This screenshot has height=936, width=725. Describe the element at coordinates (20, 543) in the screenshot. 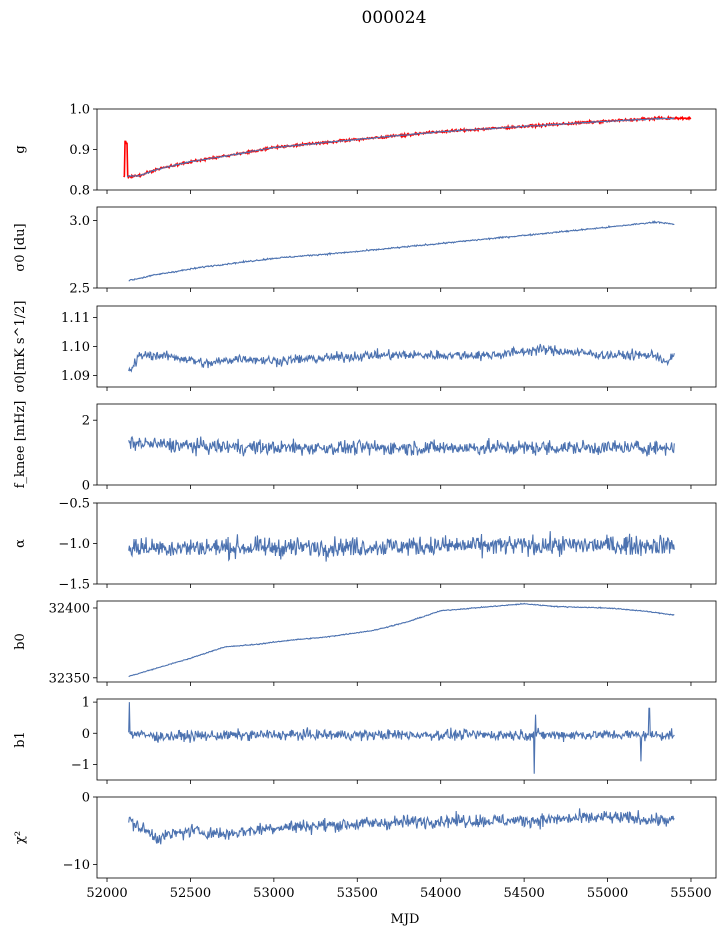

I see `y-axis-label: α` at that location.